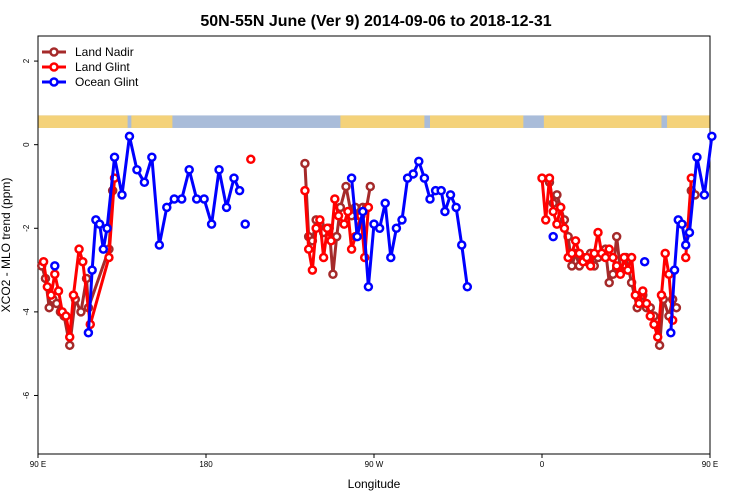  I want to click on x-tick-label: 90 W, so click(374, 464).